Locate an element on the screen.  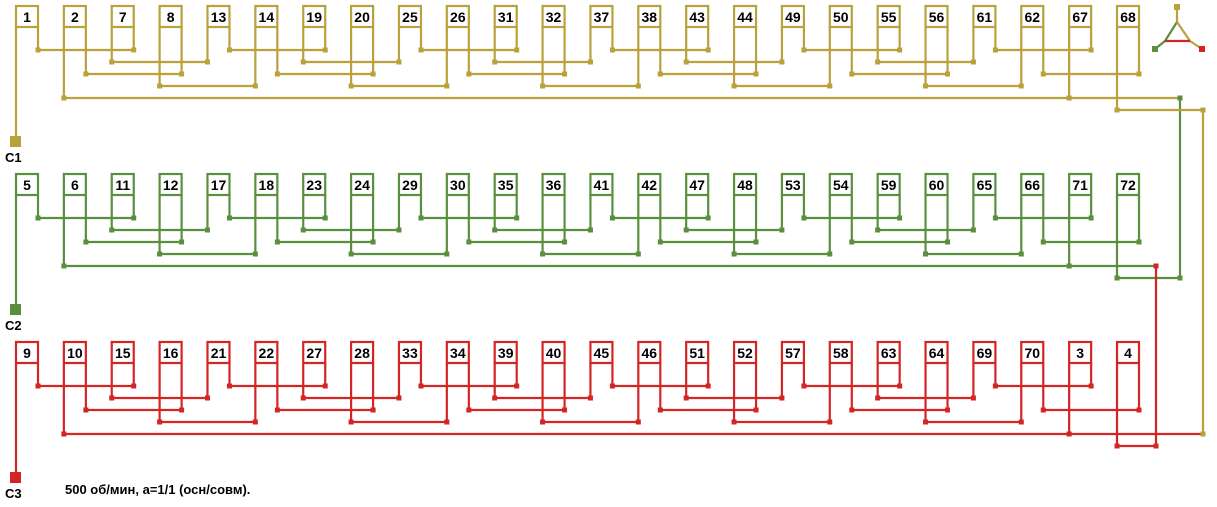
slot-number: 64 is located at coordinates (937, 353).